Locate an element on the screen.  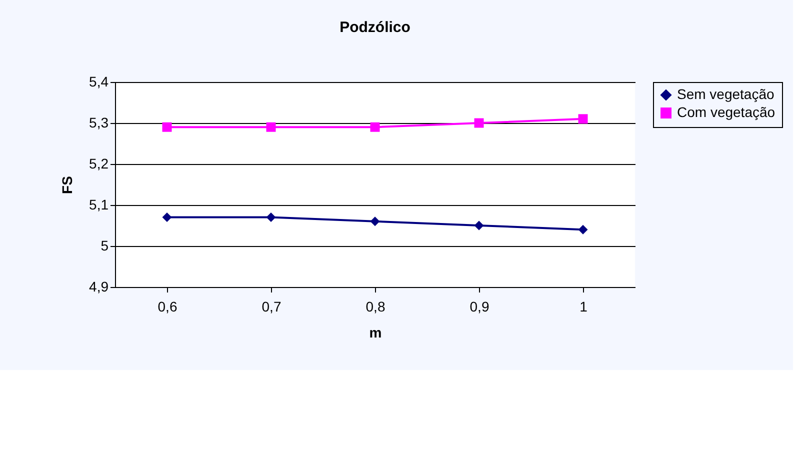
legend-label: Com vegetação is located at coordinates (726, 112).